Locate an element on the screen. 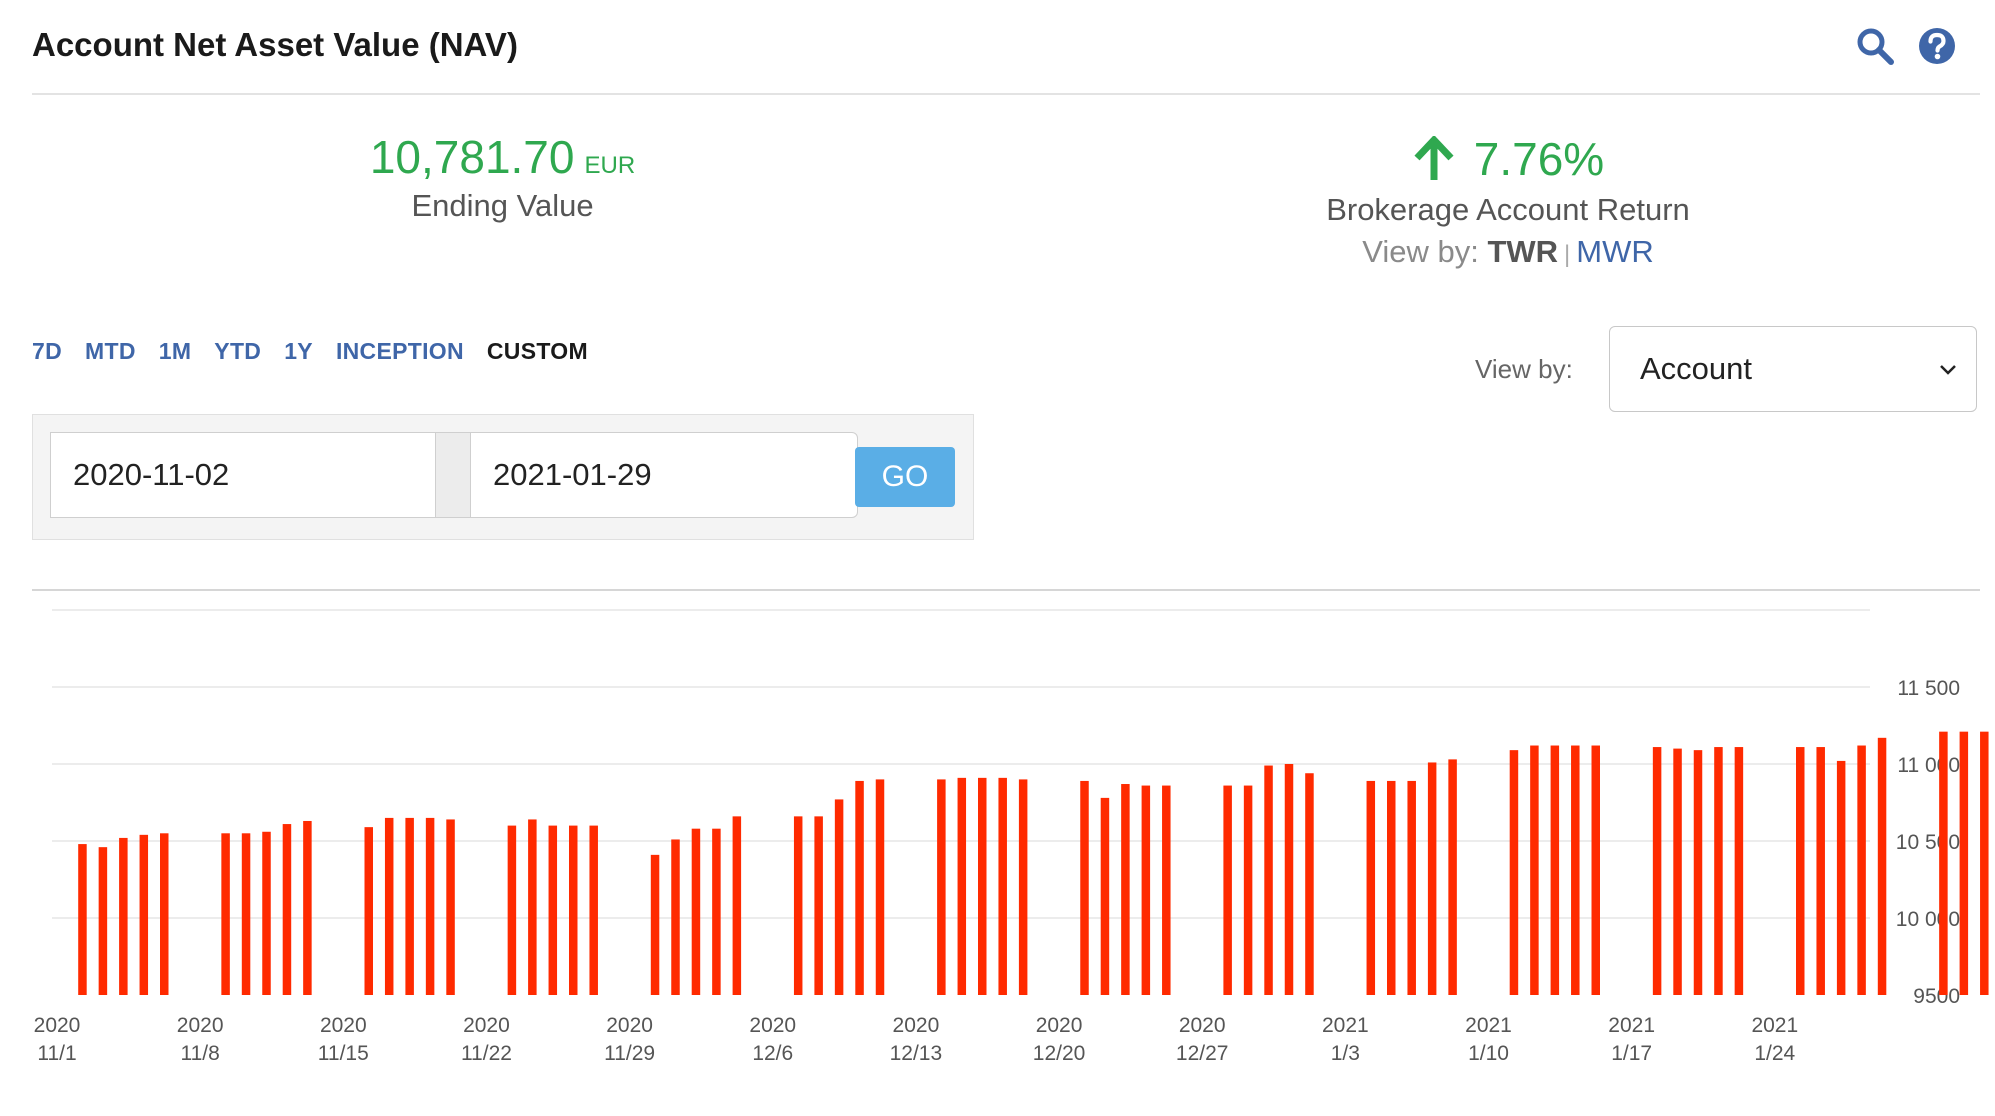 Image resolution: width=1995 pixels, height=1116 pixels. y-tick-label: 11 000 is located at coordinates (1928, 765).